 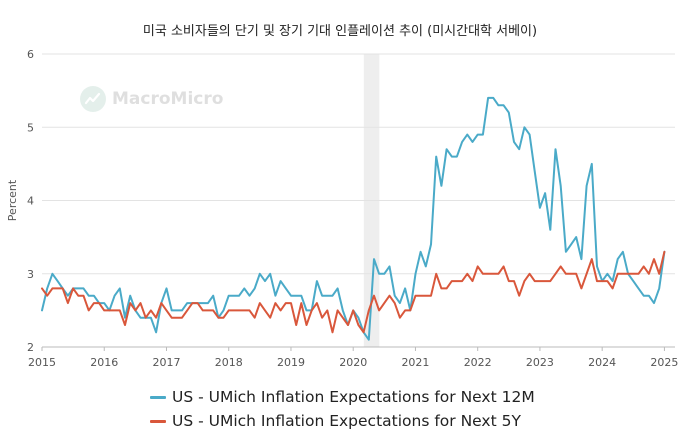 I want to click on x-tick-label: 2023, so click(x=540, y=362).